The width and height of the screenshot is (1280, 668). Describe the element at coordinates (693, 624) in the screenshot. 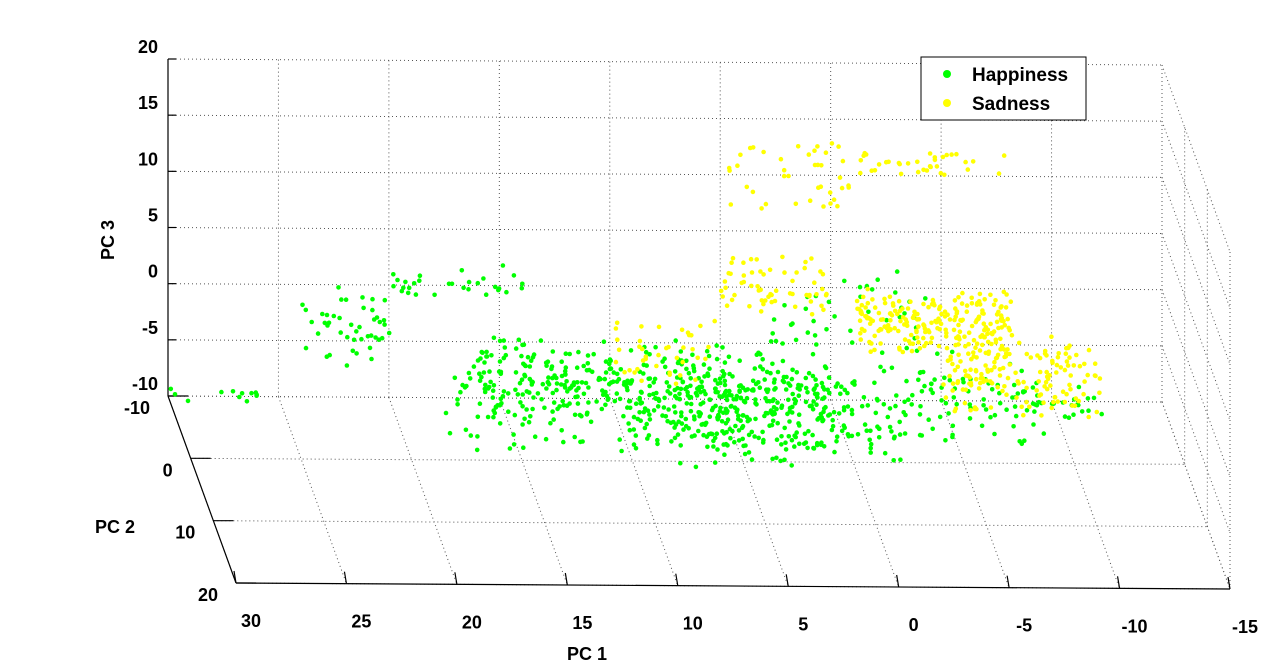

I see `x-tick-label: 10` at that location.